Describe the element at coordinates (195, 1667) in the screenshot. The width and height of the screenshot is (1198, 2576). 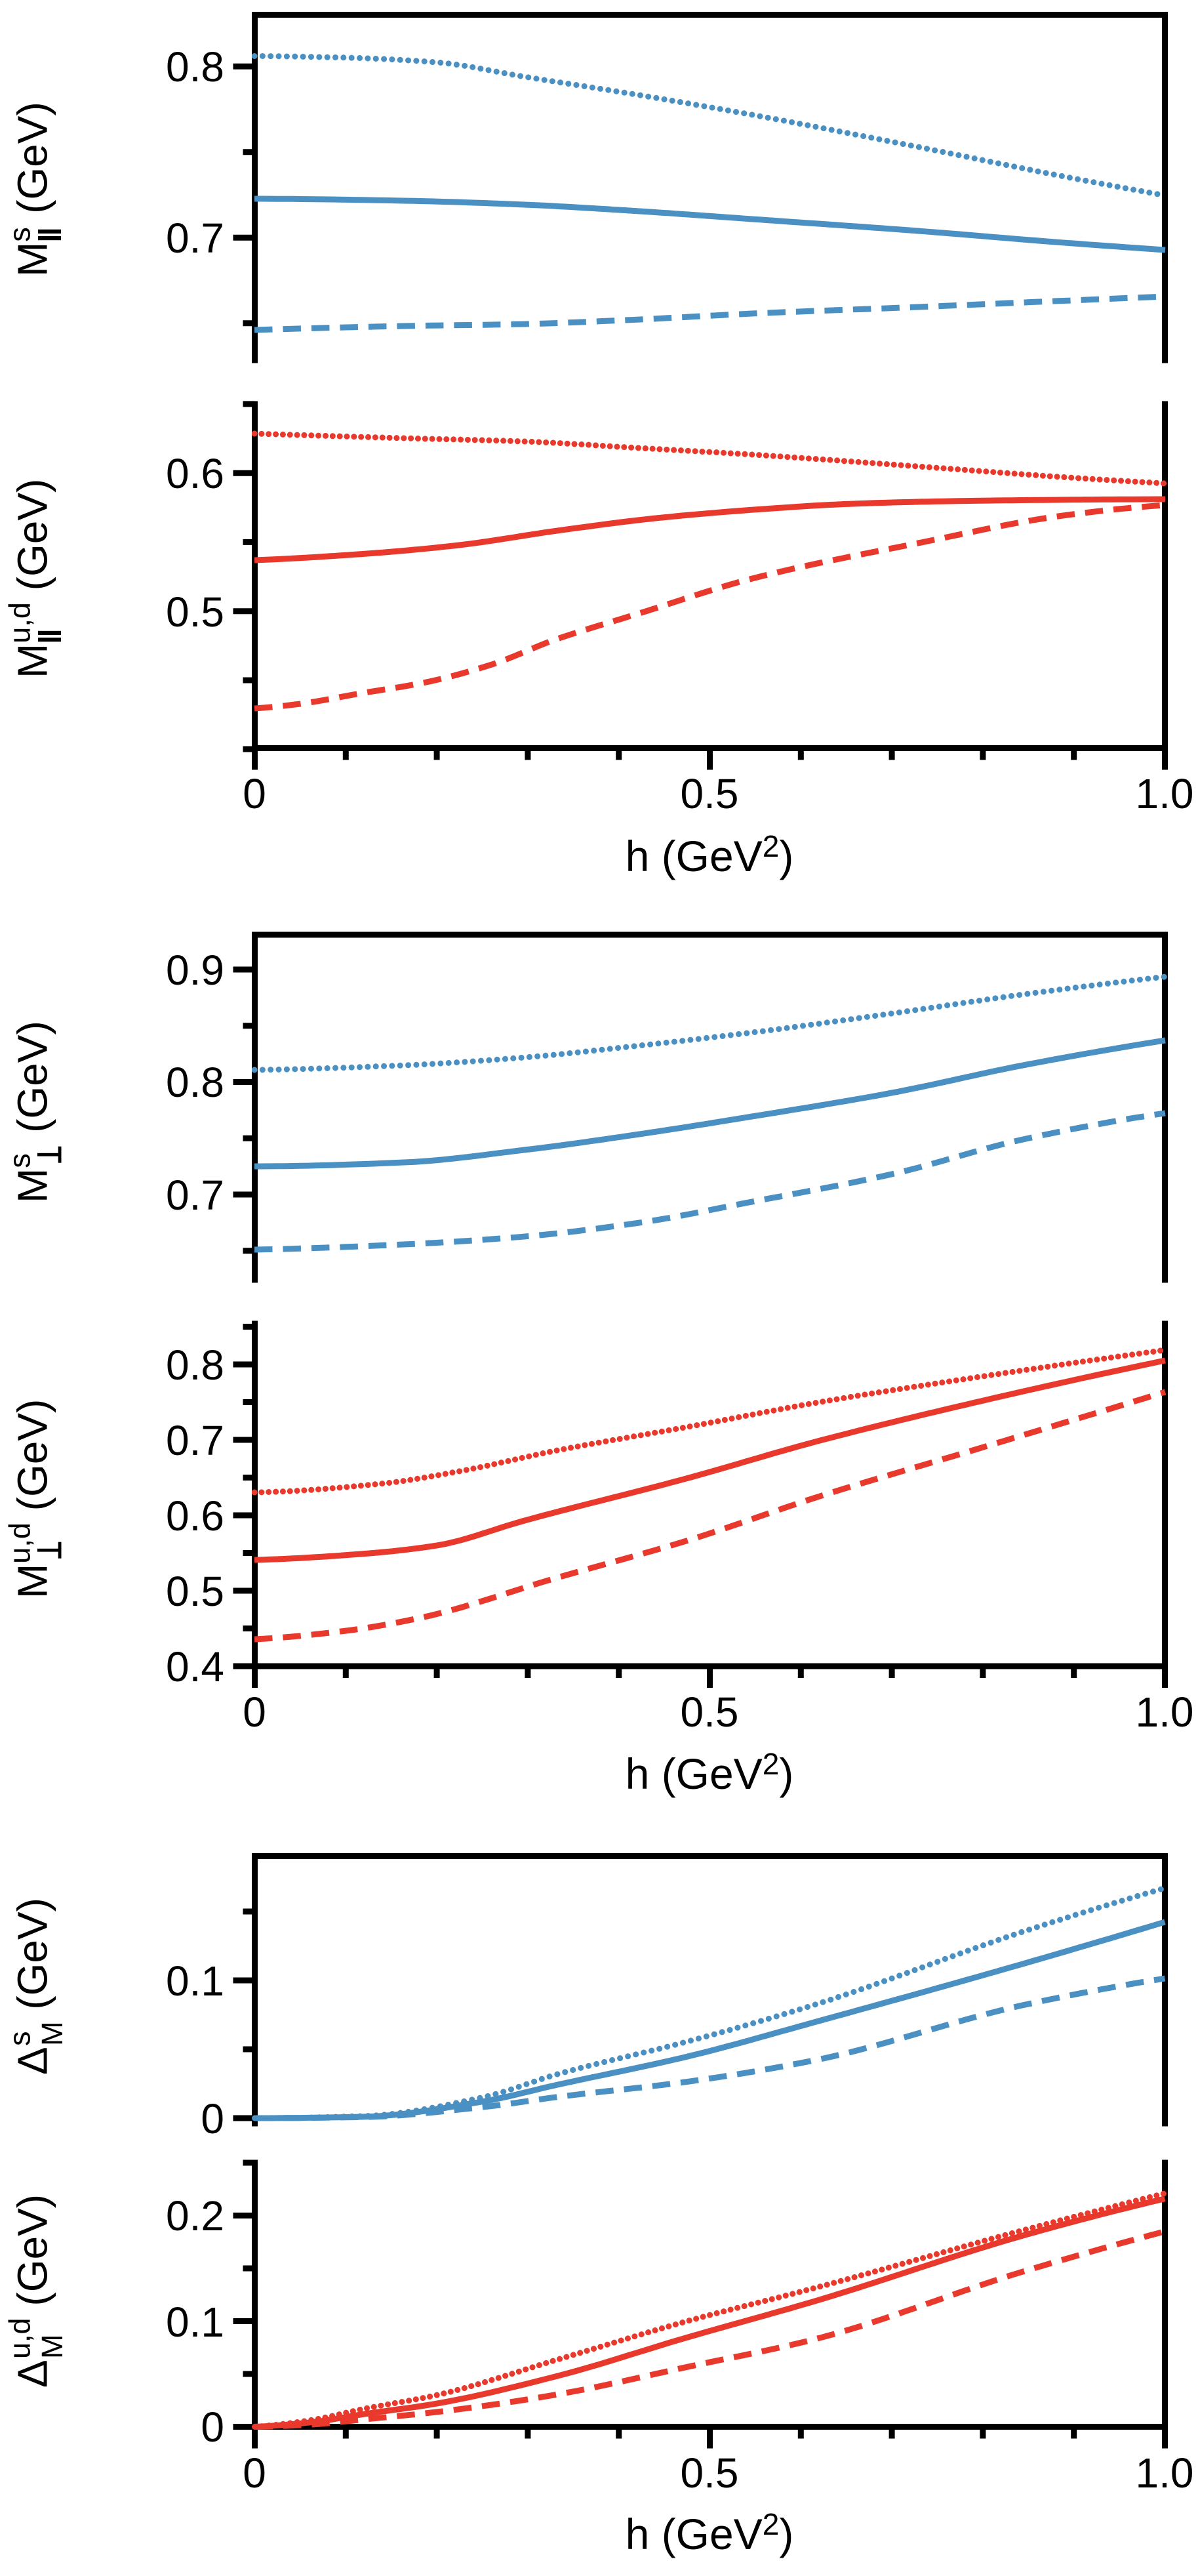
I see `svg-text: 0.4` at that location.